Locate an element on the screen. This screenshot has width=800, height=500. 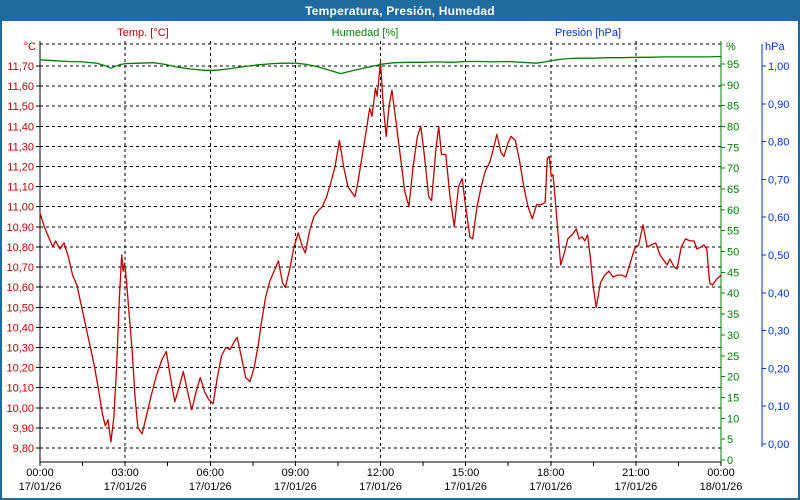
title-bar: Temperatura, Presión, Humedad is located at coordinates (400, 11).